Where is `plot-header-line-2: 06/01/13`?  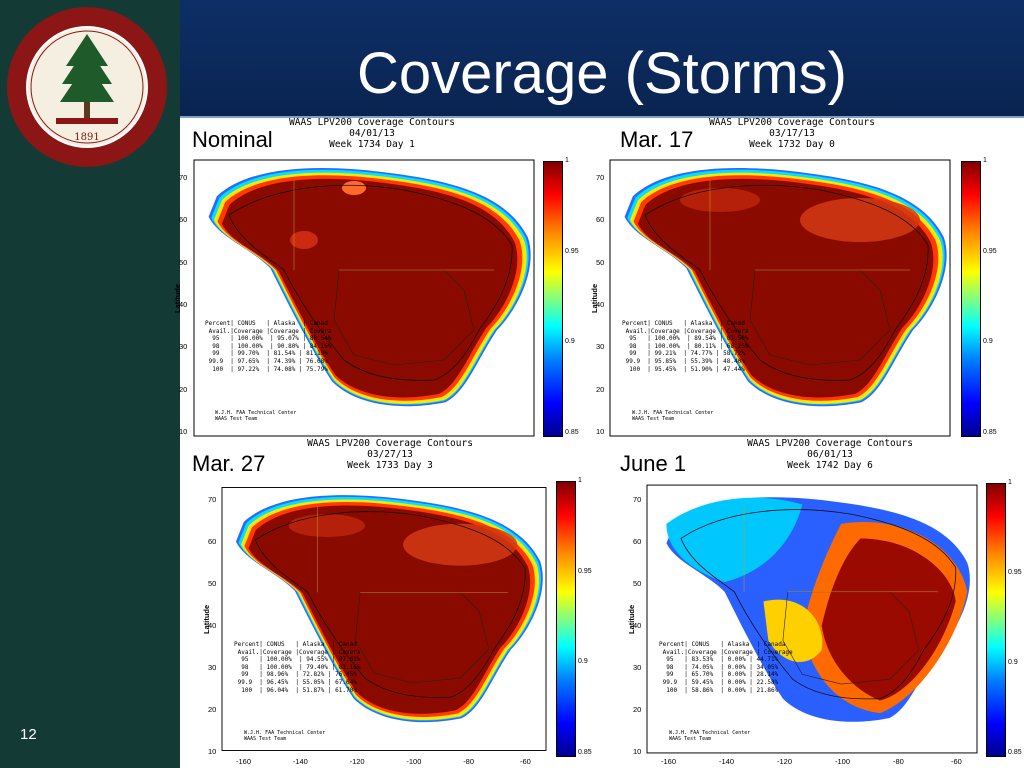
plot-header-line-2: 06/01/13 is located at coordinates (830, 454).